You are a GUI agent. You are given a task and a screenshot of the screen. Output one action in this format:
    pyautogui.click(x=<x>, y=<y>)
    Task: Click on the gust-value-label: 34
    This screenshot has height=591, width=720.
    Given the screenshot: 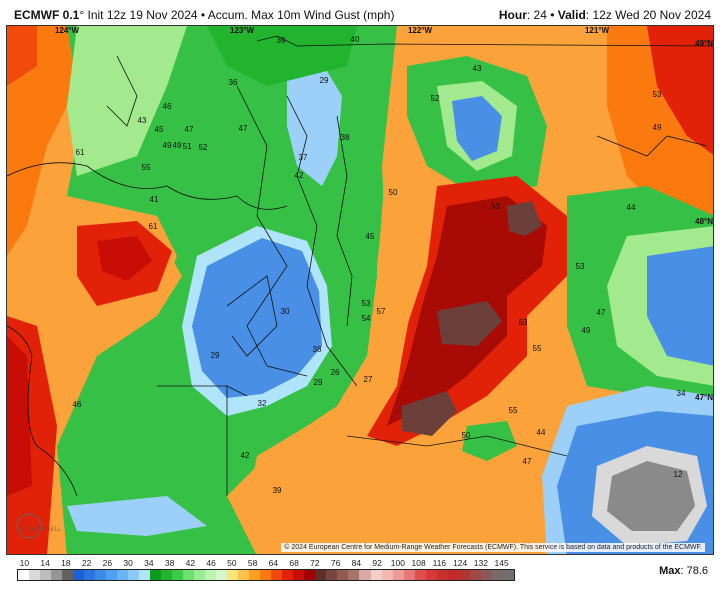 What is the action you would take?
    pyautogui.click(x=681, y=393)
    